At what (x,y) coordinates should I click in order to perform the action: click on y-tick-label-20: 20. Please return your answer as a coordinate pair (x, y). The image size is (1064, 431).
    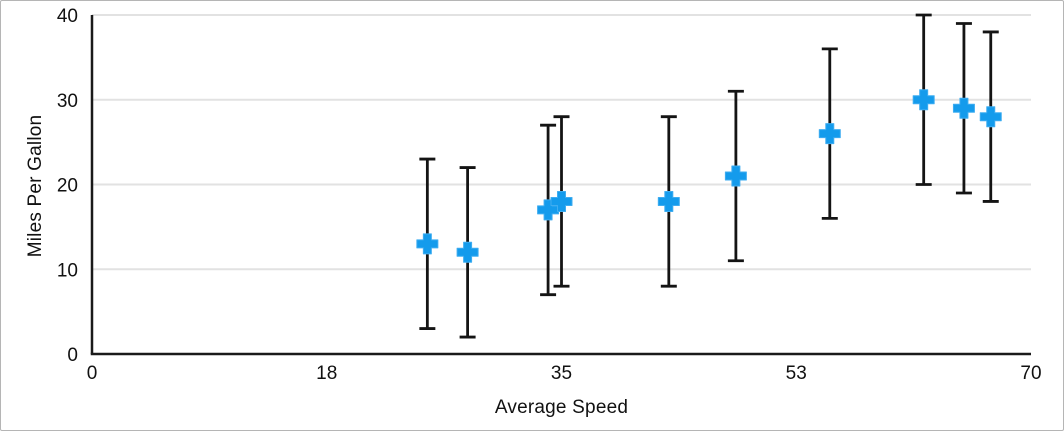
    Looking at the image, I should click on (67, 186).